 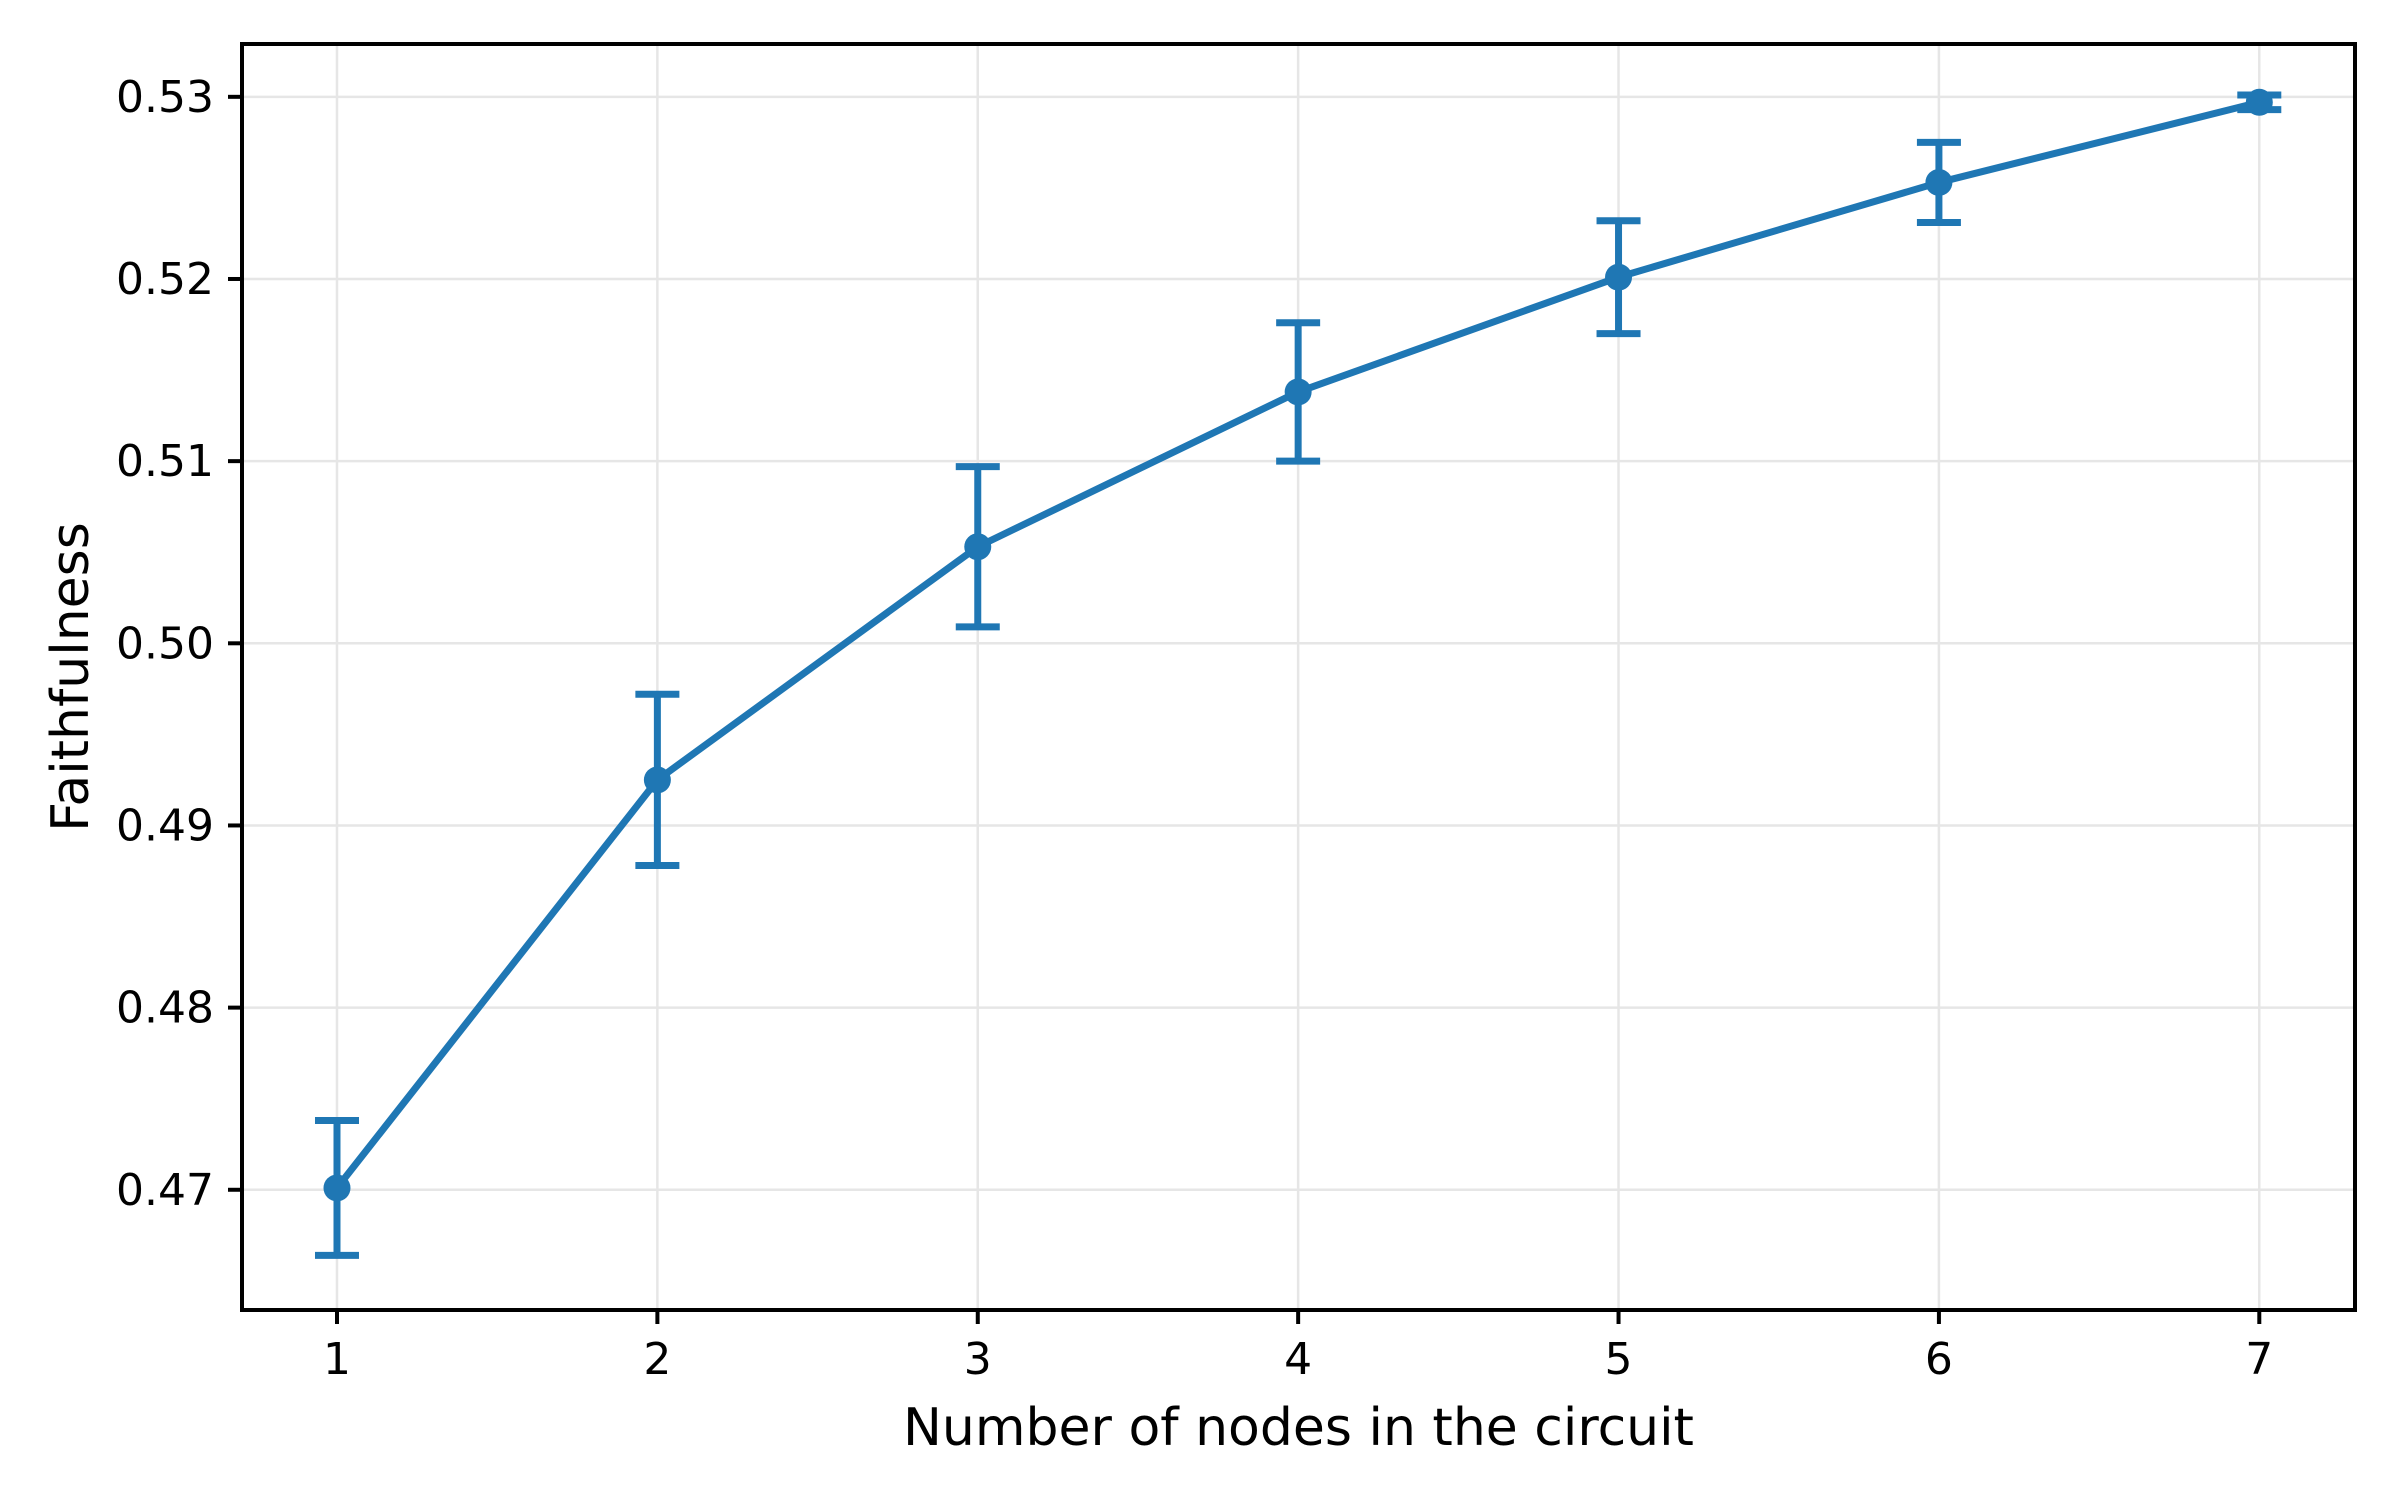 I want to click on x-tick-label: 4, so click(x=1298, y=1359).